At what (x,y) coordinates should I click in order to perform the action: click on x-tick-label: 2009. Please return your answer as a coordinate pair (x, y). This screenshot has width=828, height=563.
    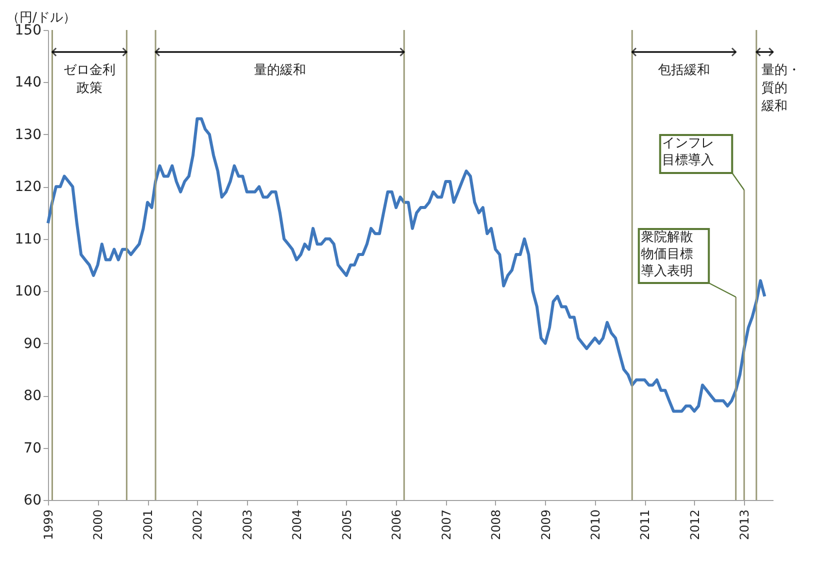
    Looking at the image, I should click on (545, 525).